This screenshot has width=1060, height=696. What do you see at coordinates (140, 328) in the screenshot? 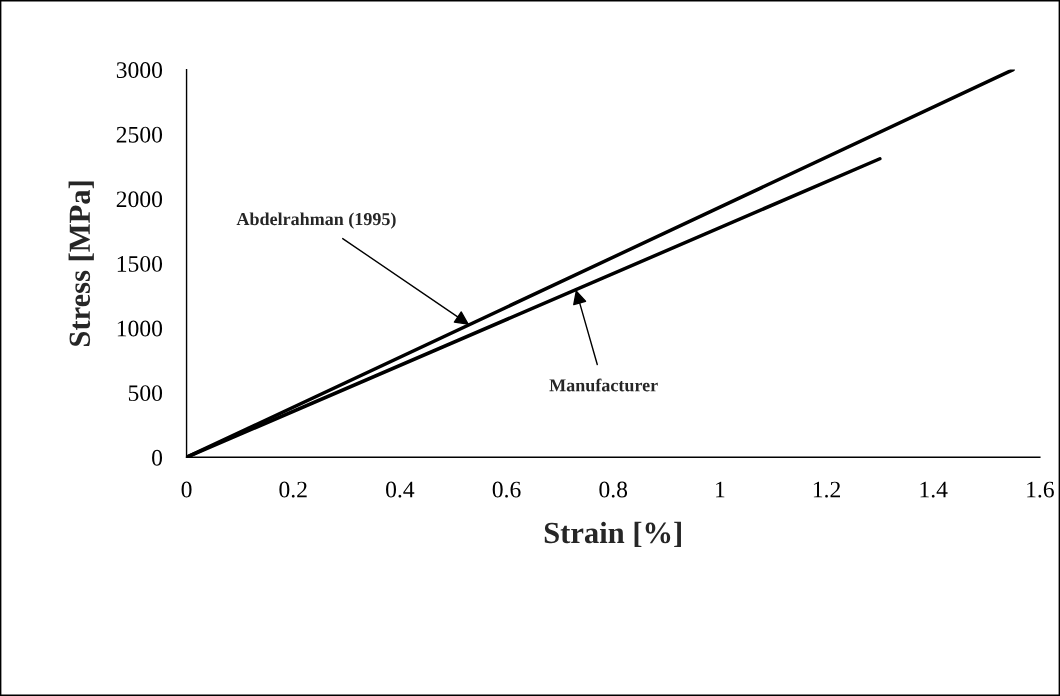
I see `y-tick-label: 1000` at bounding box center [140, 328].